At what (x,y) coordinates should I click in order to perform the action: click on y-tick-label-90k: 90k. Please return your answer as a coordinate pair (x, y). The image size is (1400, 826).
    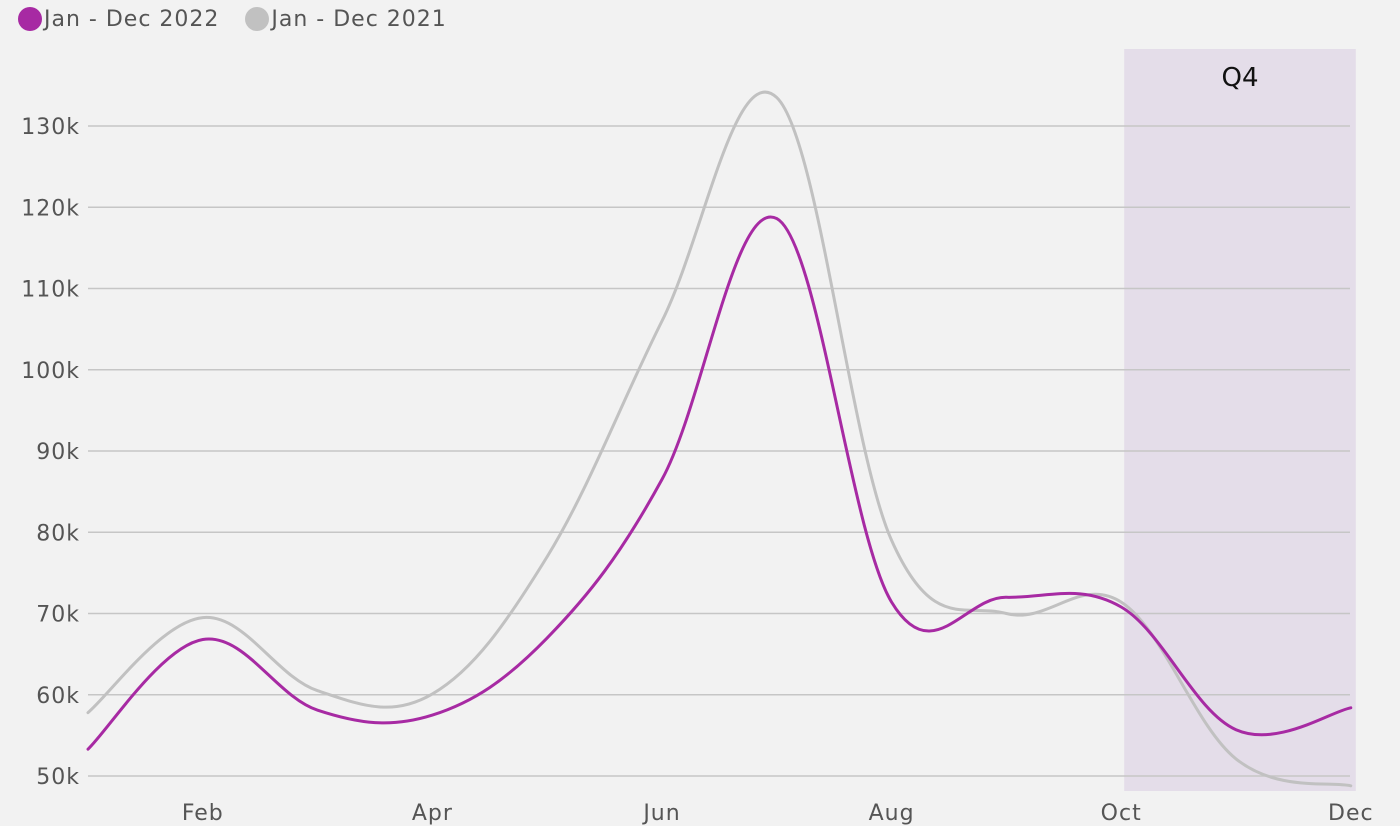
    Looking at the image, I should click on (58, 452).